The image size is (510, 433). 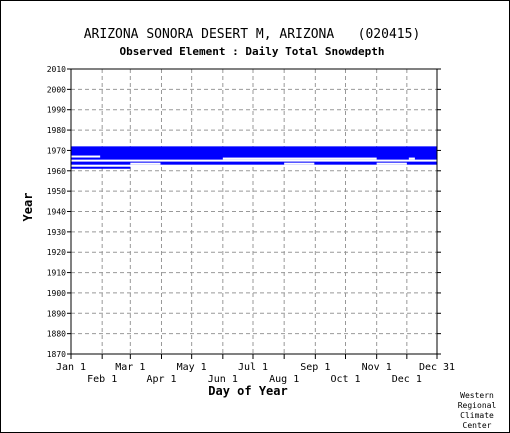 What do you see at coordinates (56, 293) in the screenshot?
I see `y-tick-label: 1900` at bounding box center [56, 293].